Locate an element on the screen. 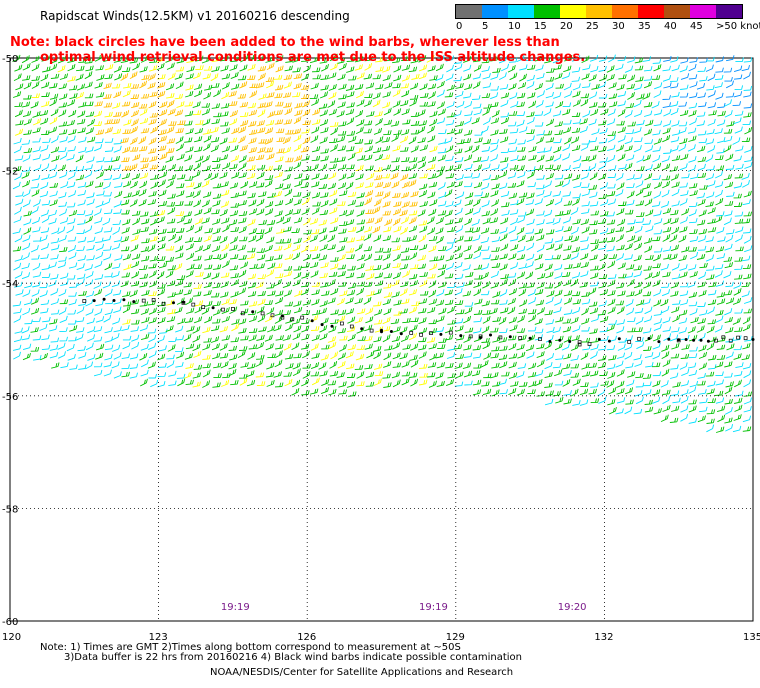  legend-label: 20 is located at coordinates (566, 26).